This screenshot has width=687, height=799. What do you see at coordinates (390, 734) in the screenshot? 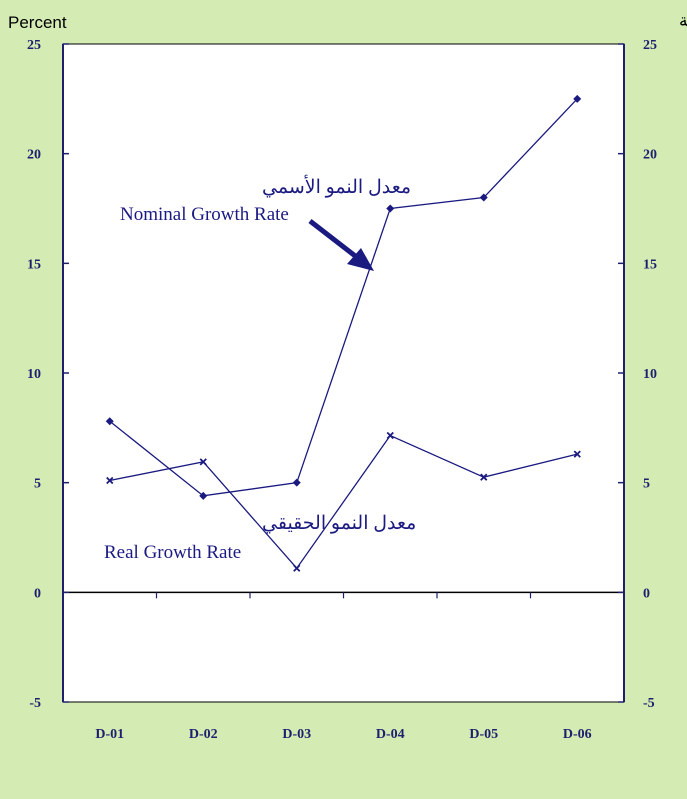
I see `x-tick-label: D-04` at bounding box center [390, 734].